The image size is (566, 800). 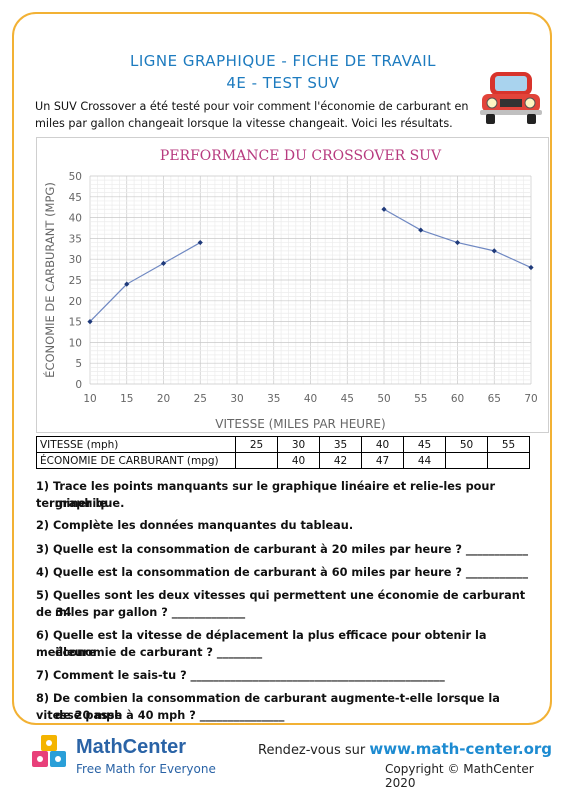 What do you see at coordinates (459, 776) in the screenshot?
I see `copyright: Copyright © MathCenter 2020` at bounding box center [459, 776].